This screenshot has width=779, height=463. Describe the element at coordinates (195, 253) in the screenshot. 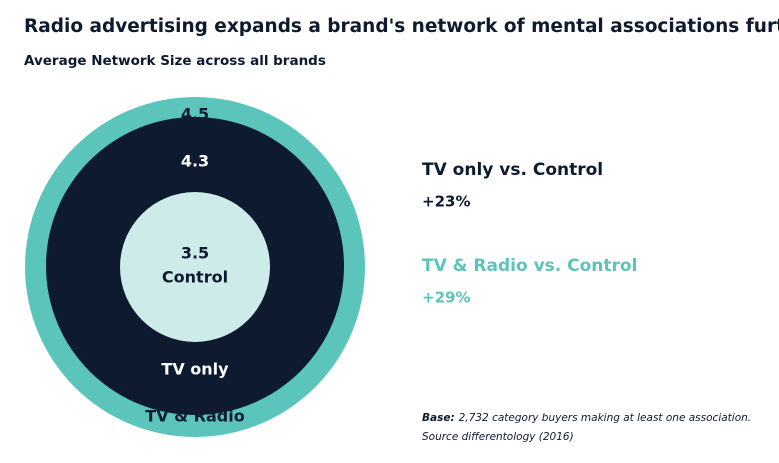

I see `circle-value: 3.5` at that location.